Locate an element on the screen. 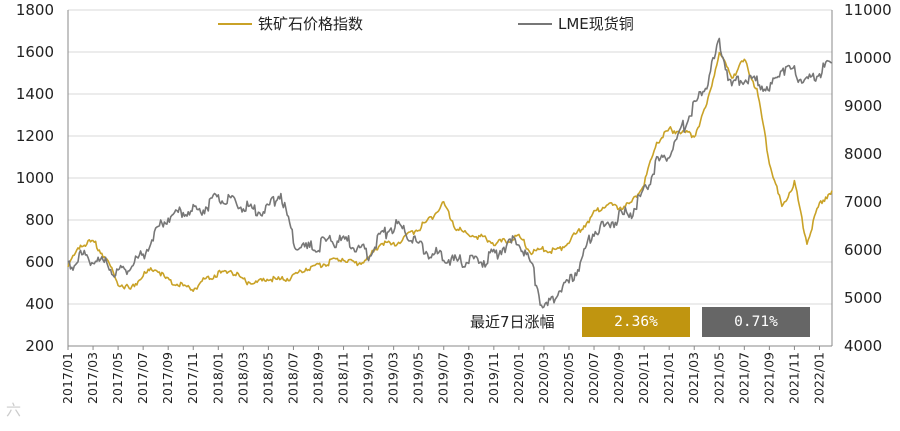  recent-change-panel: 最近7日涨幅 2.36% 0.71% is located at coordinates (646, 321).